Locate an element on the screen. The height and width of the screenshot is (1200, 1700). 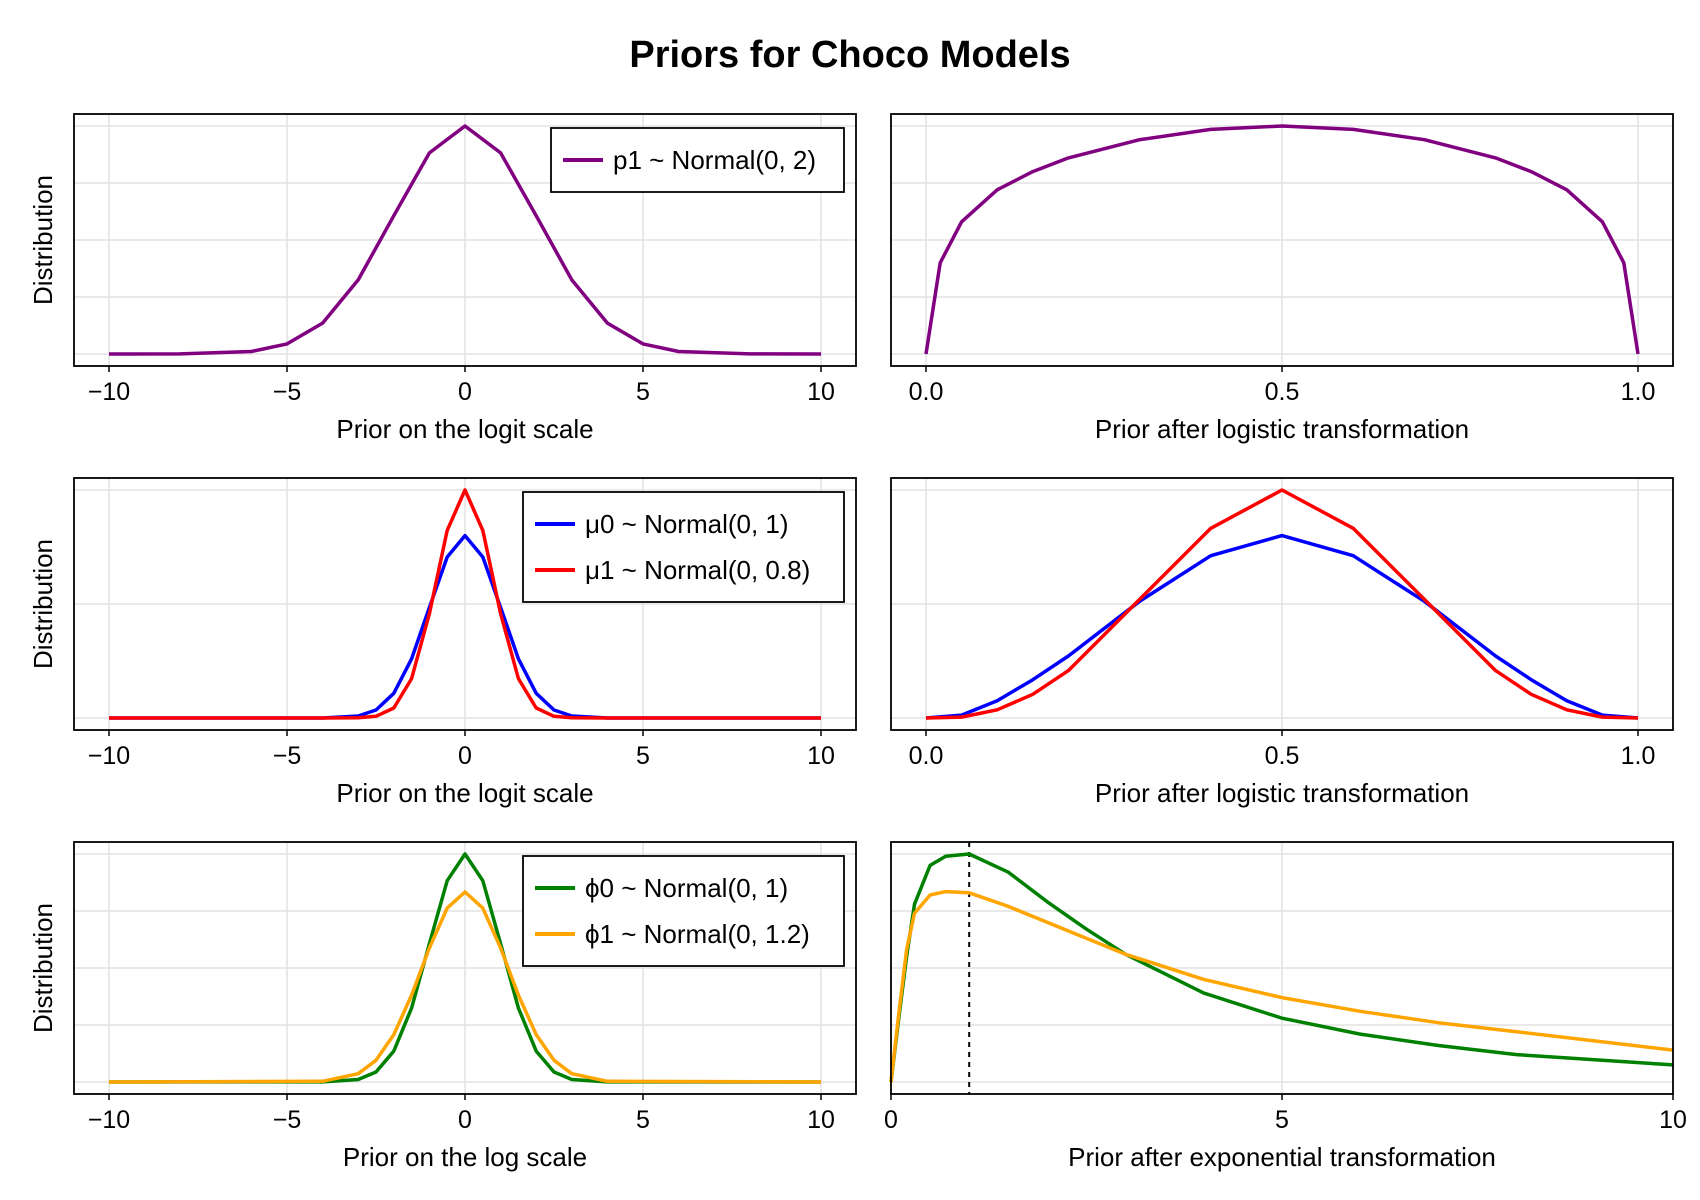
legend-label: ϕ0 ~ Normal(0, 1) is located at coordinates (686, 888).